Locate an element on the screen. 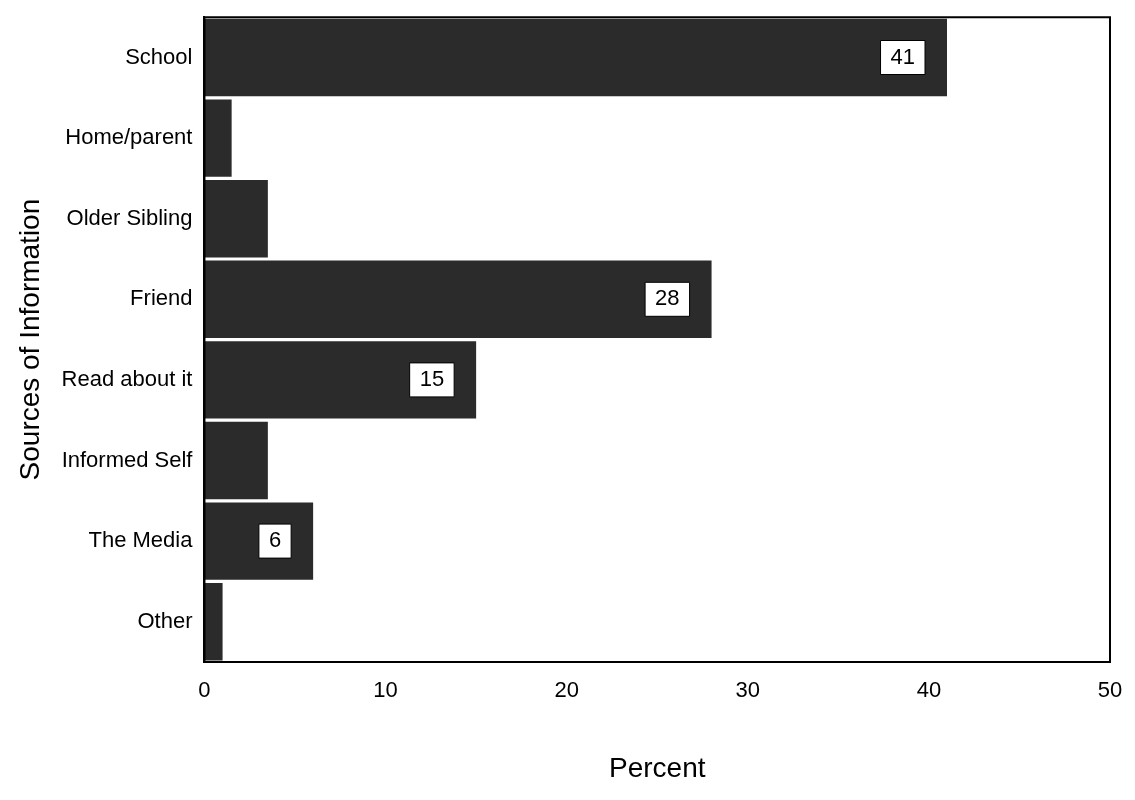  data-label: 6 is located at coordinates (275, 540).